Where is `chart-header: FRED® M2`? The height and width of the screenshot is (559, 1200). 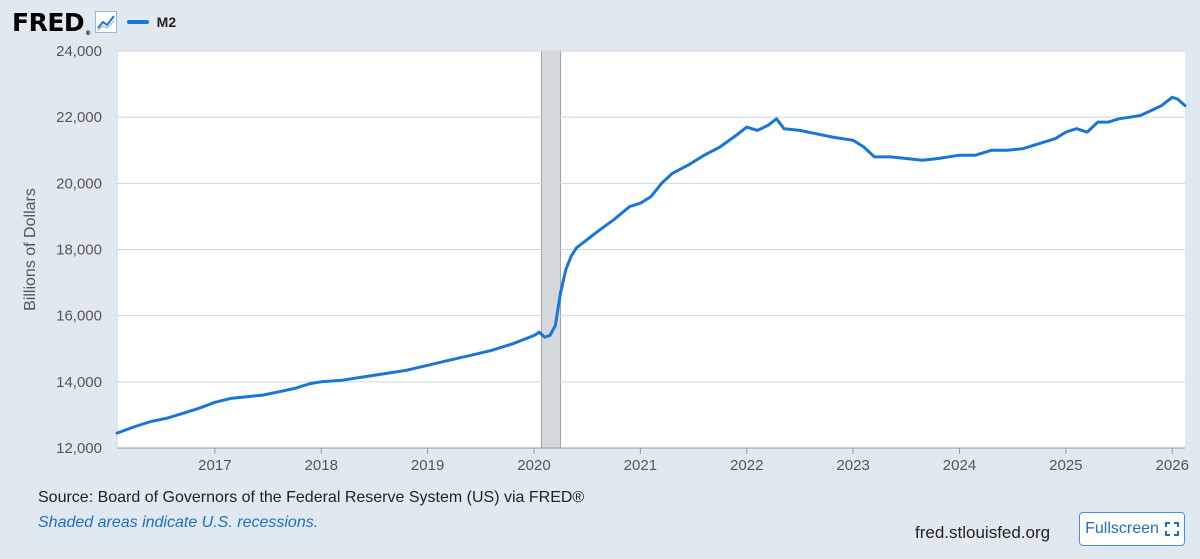
chart-header: FRED® M2 is located at coordinates (94, 22).